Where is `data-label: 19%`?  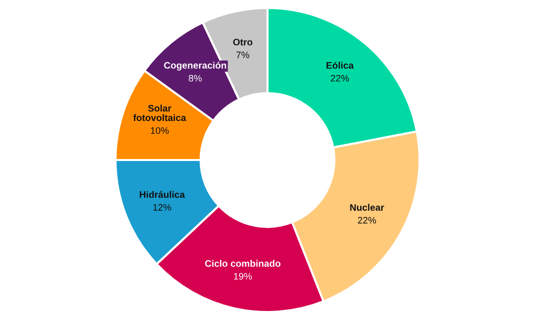 data-label: 19% is located at coordinates (243, 276).